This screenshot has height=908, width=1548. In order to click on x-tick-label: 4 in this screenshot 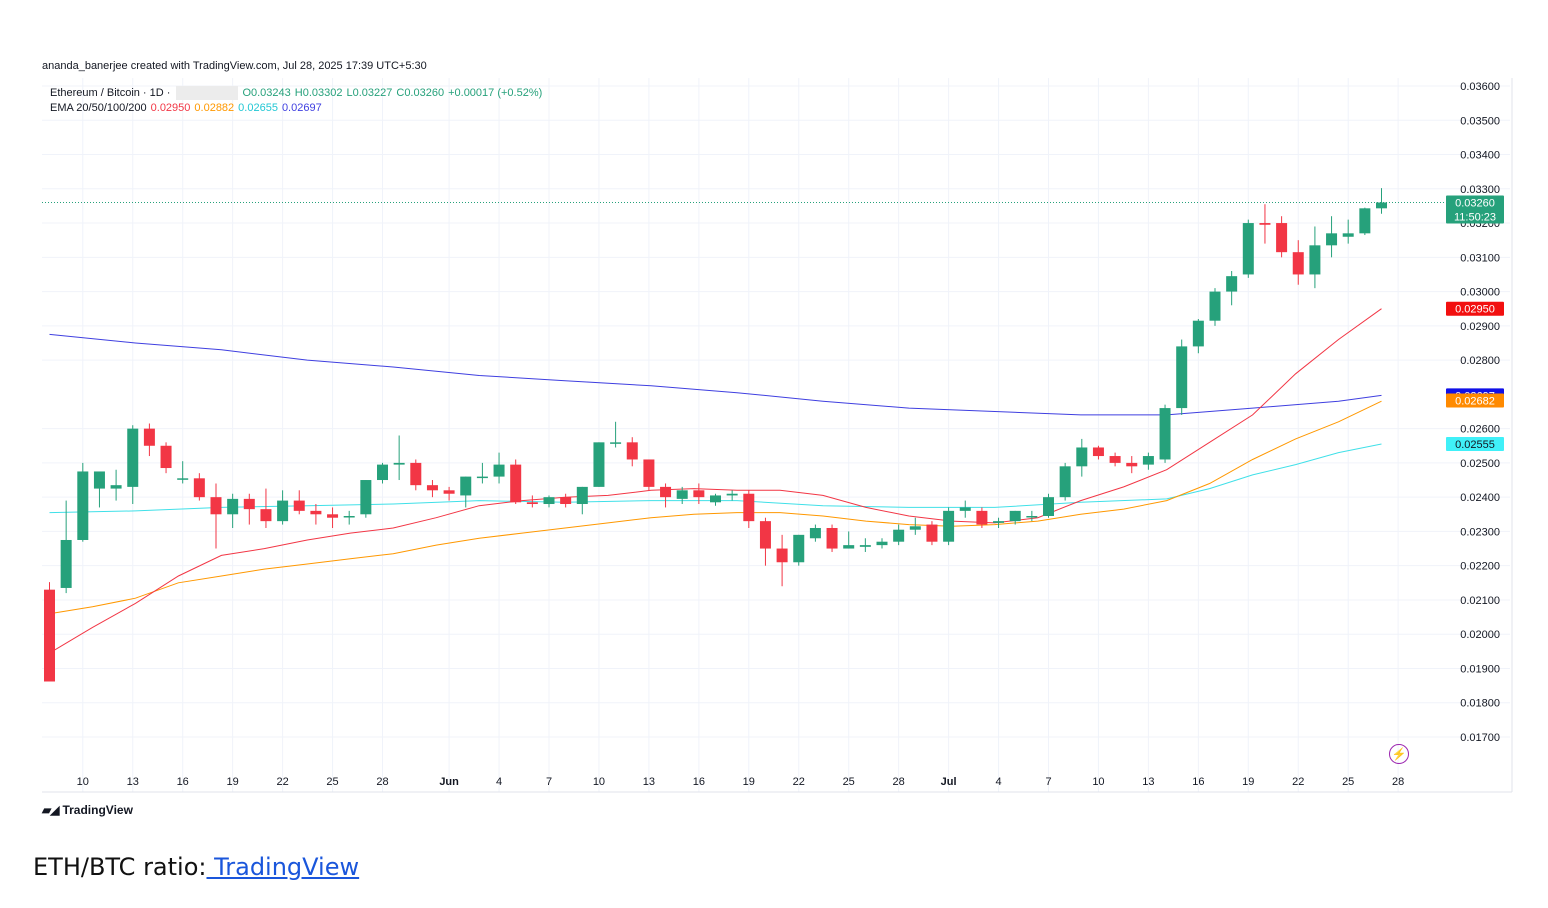, I will do `click(998, 782)`.